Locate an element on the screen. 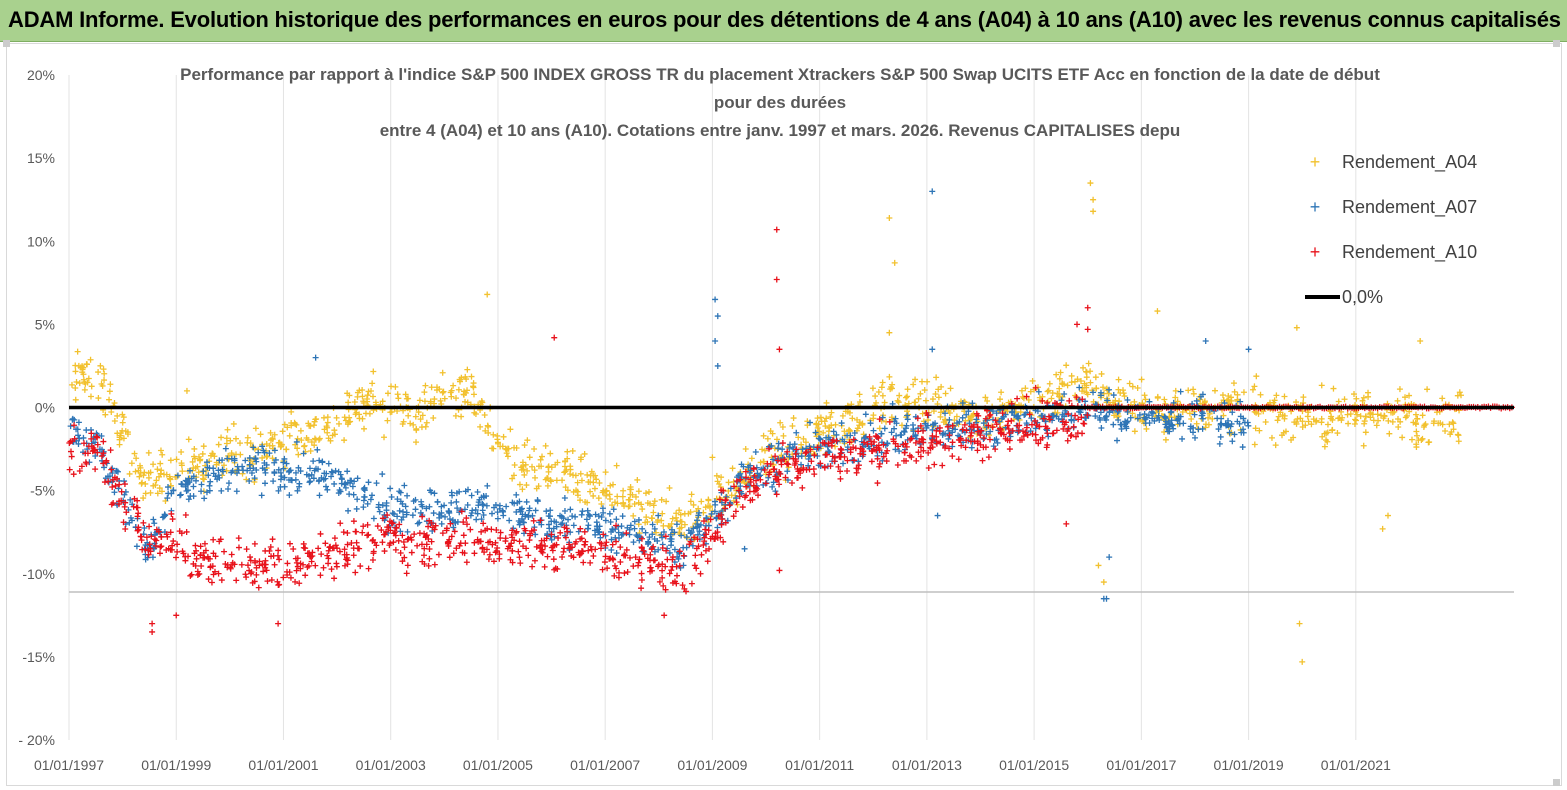 This screenshot has width=1567, height=790. point-a07-outlier is located at coordinates (1248, 349).